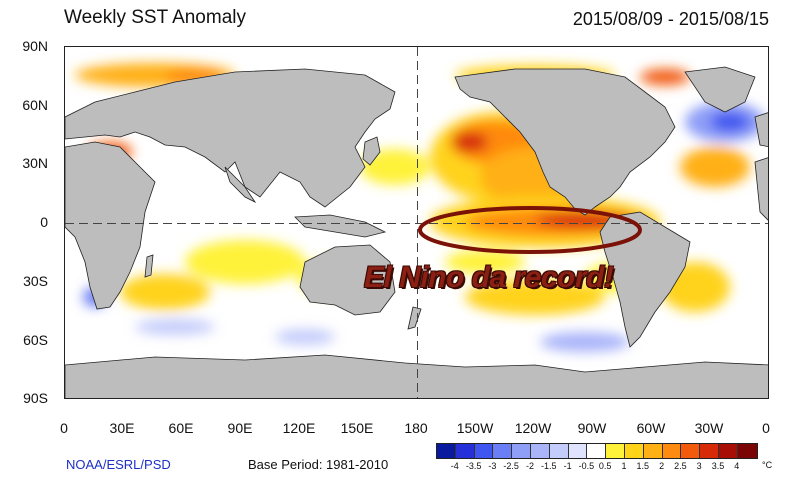 This screenshot has height=478, width=791. What do you see at coordinates (767, 465) in the screenshot?
I see `colorbar-unit: °C` at bounding box center [767, 465].